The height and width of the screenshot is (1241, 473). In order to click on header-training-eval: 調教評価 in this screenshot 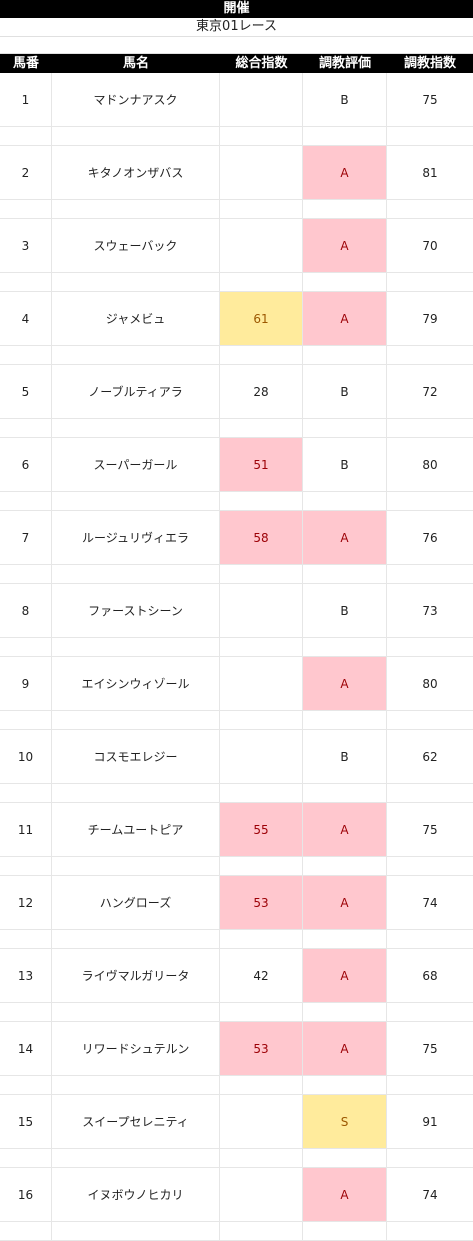, I will do `click(344, 63)`.